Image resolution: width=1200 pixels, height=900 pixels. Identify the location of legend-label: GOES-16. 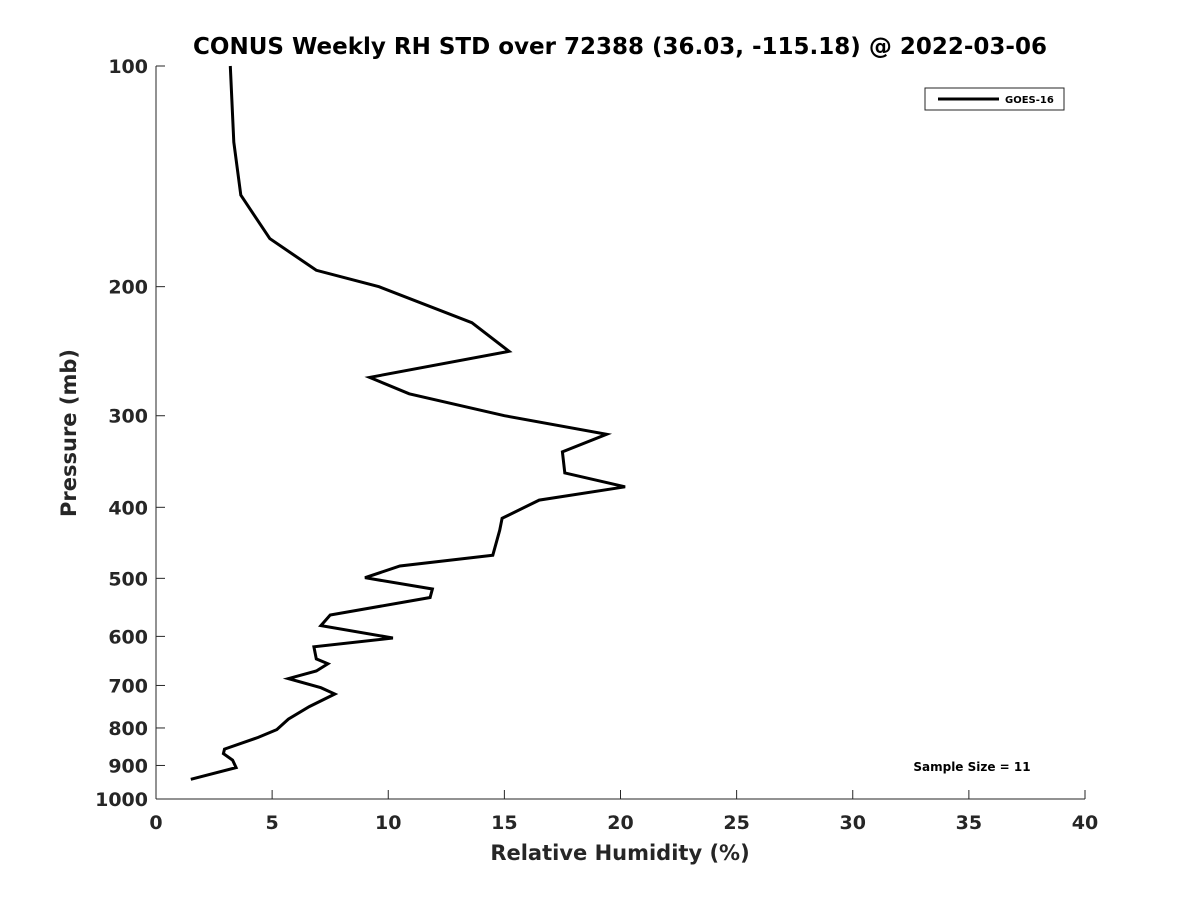
(1029, 100).